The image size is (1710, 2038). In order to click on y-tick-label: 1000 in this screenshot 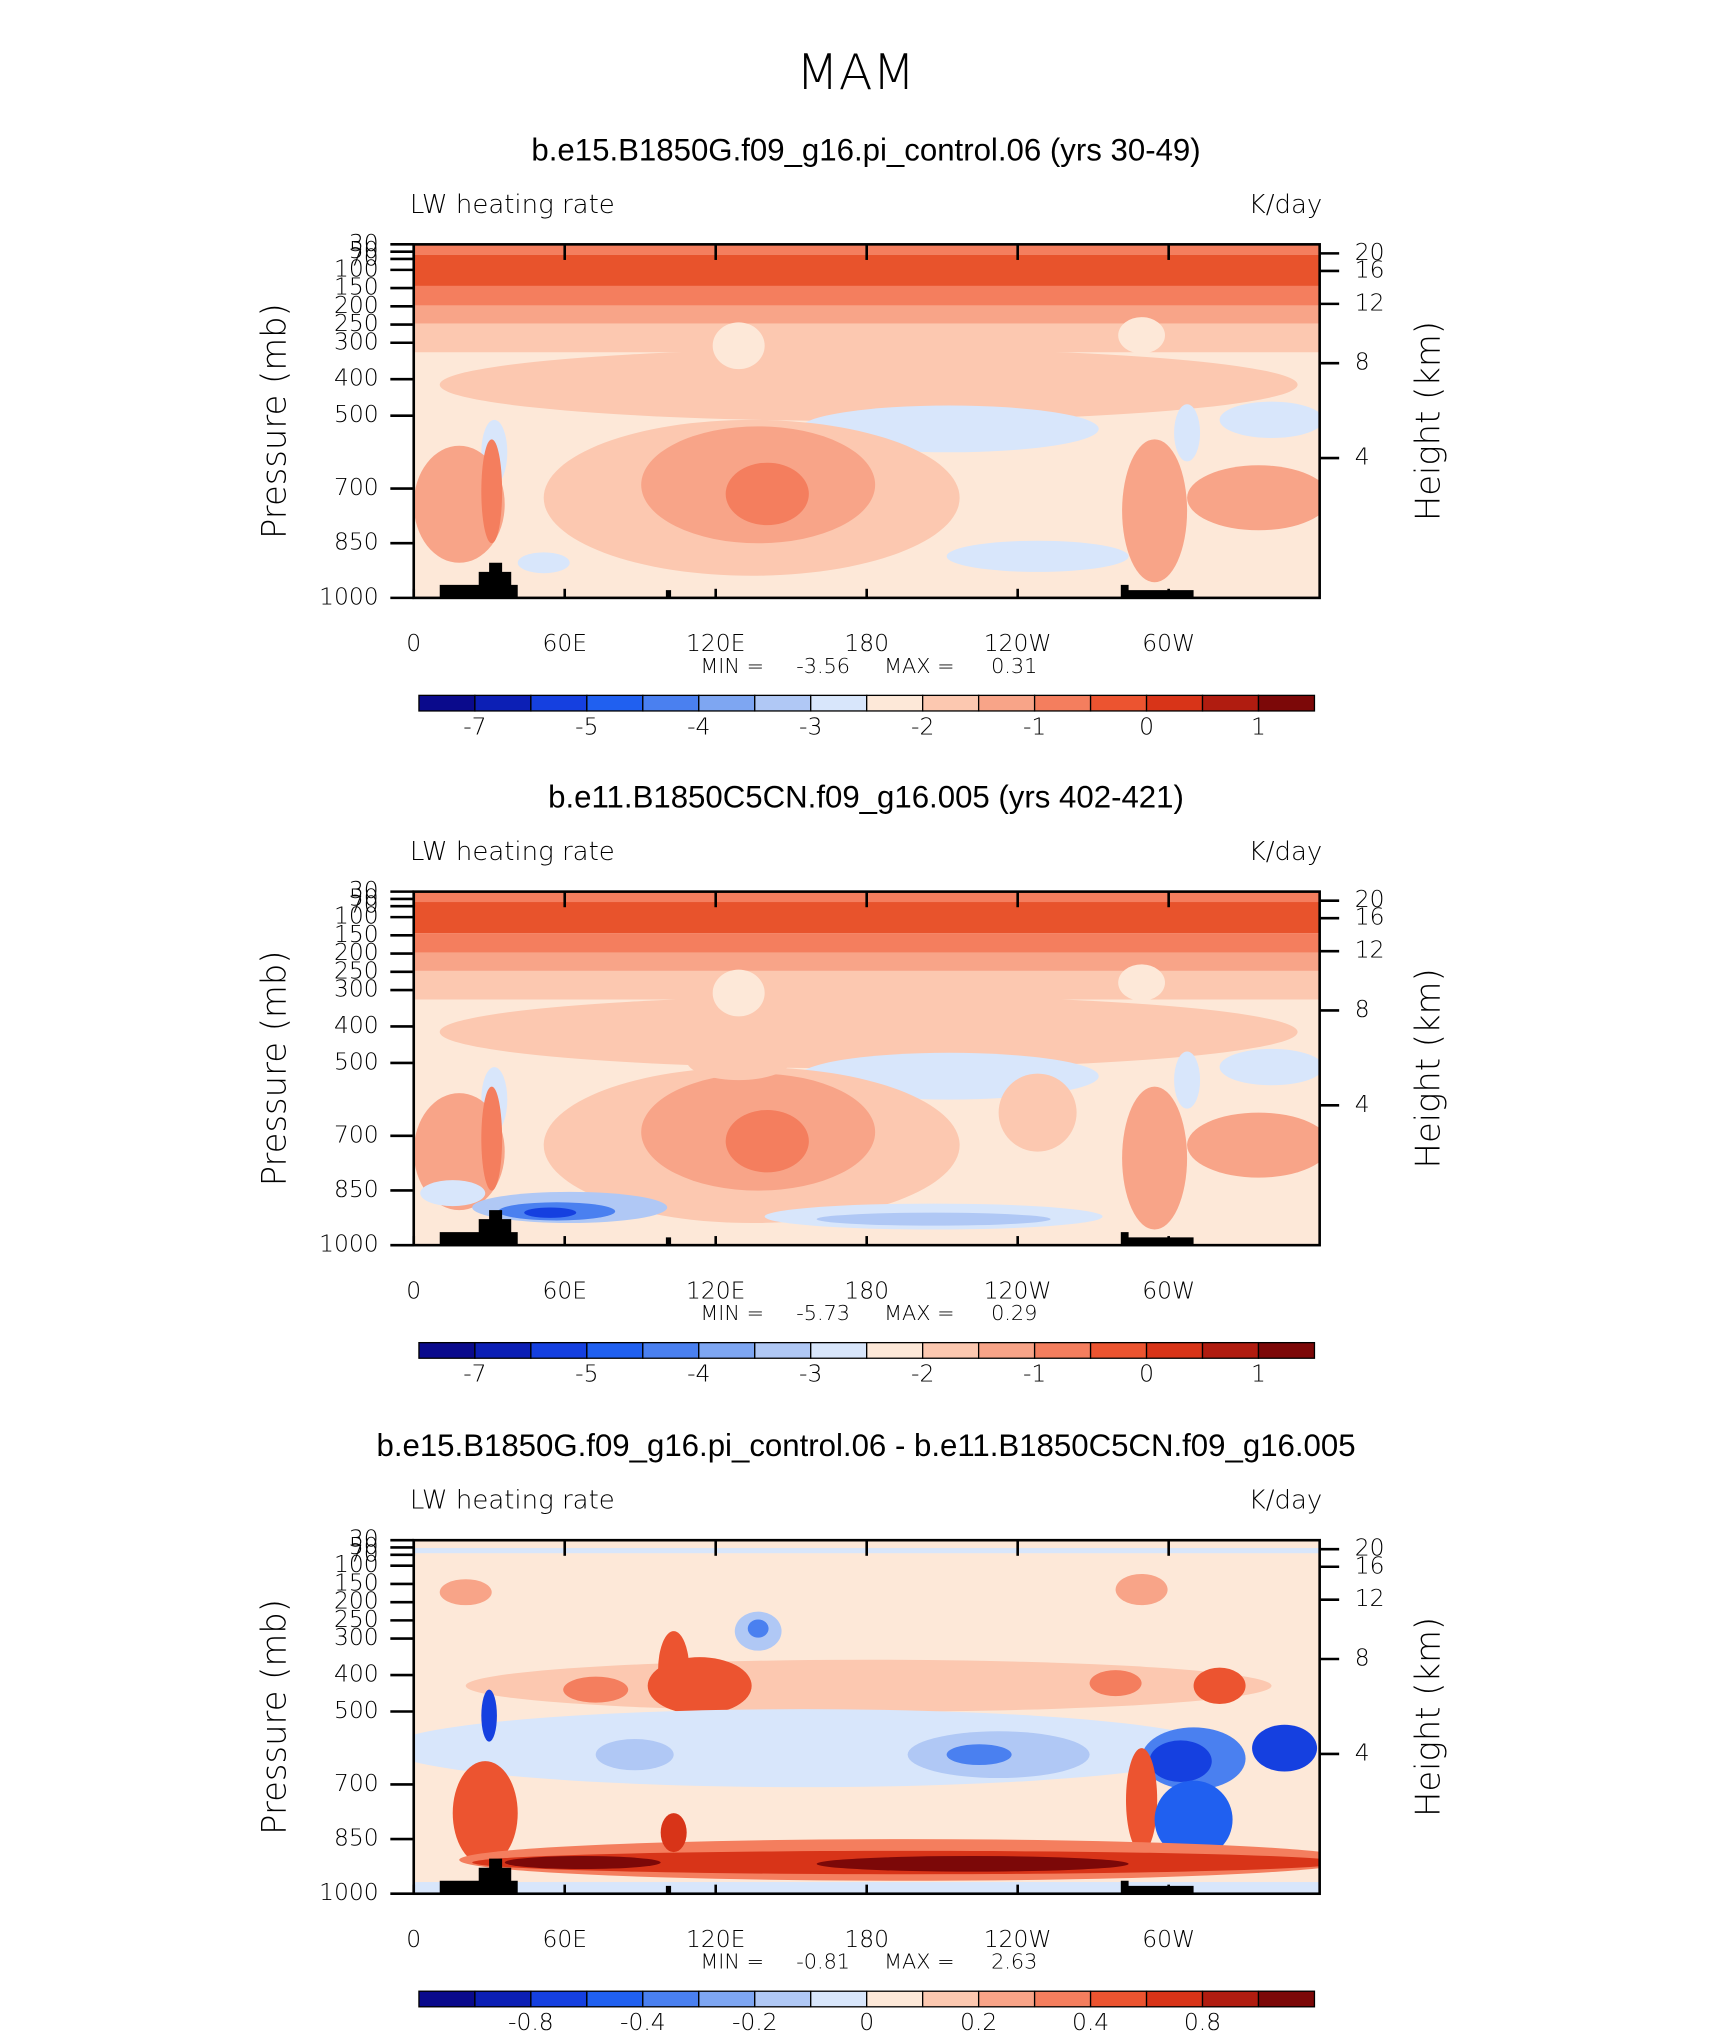, I will do `click(349, 596)`.